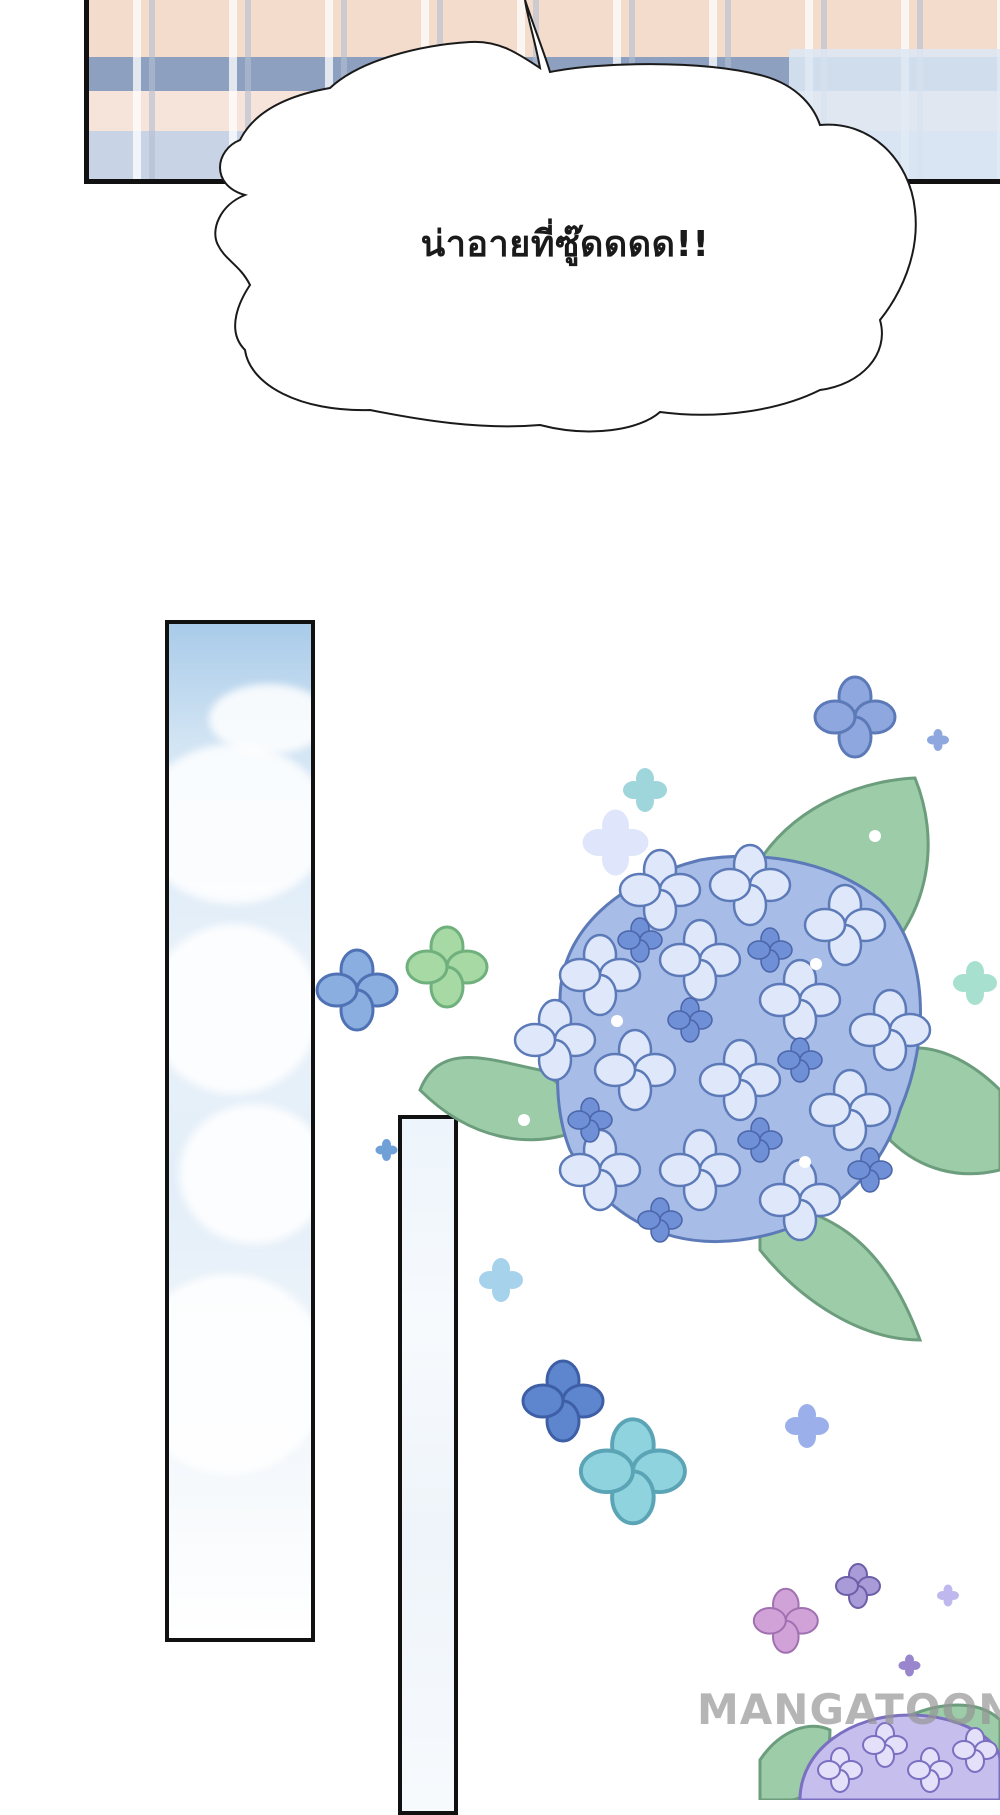 Image resolution: width=1000 pixels, height=1815 pixels. What do you see at coordinates (848, 1709) in the screenshot?
I see `watermark: MANGATOON` at bounding box center [848, 1709].